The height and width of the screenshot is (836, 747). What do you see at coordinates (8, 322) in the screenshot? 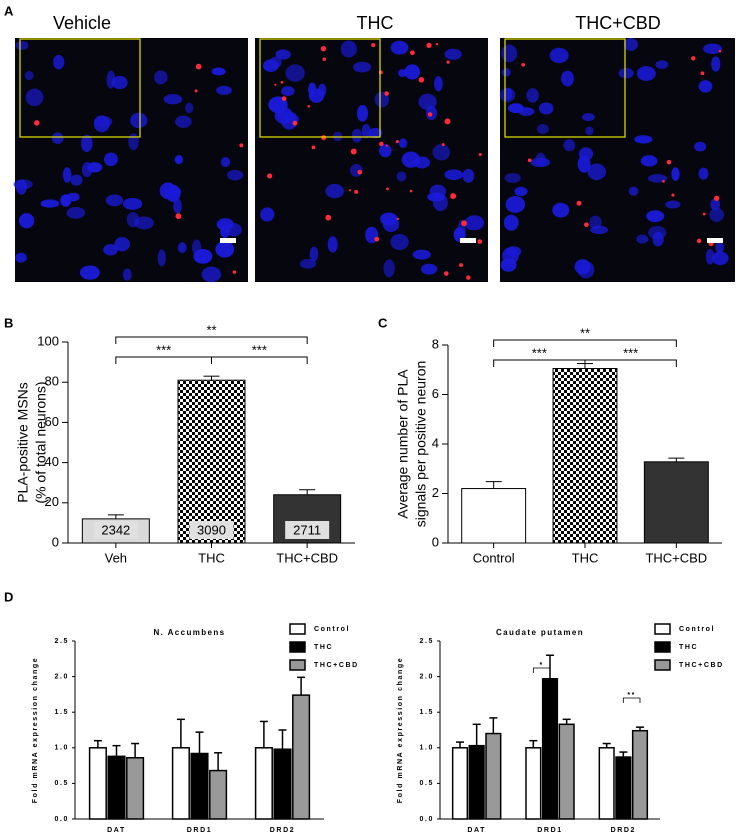
I see `panel-letter: B` at bounding box center [8, 322].